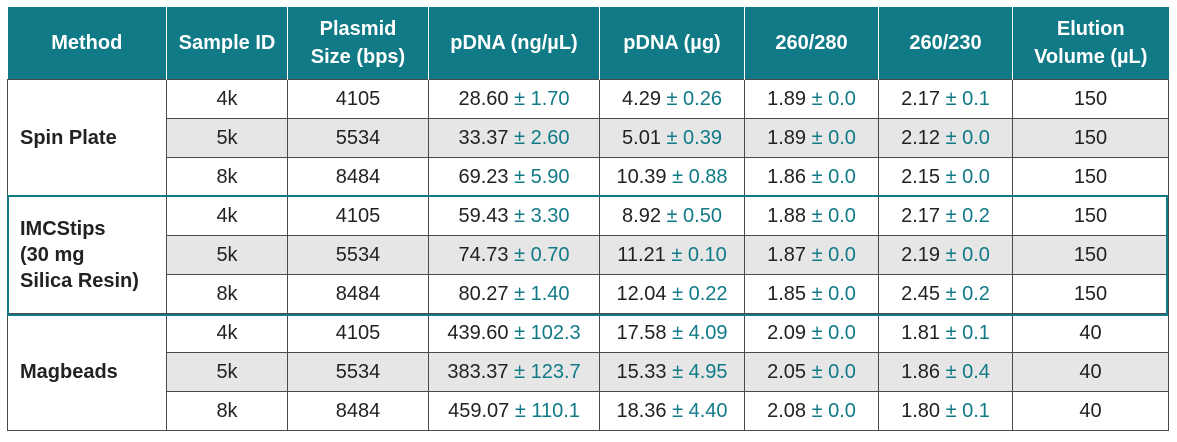  I want to click on ratio-260-230-cell-value: 2.45, so click(921, 293).